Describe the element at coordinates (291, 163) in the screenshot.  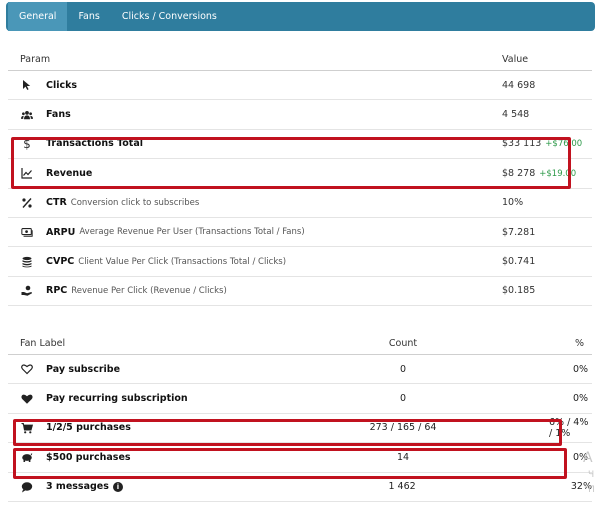
I see `highlight-box-transactions-revenue` at that location.